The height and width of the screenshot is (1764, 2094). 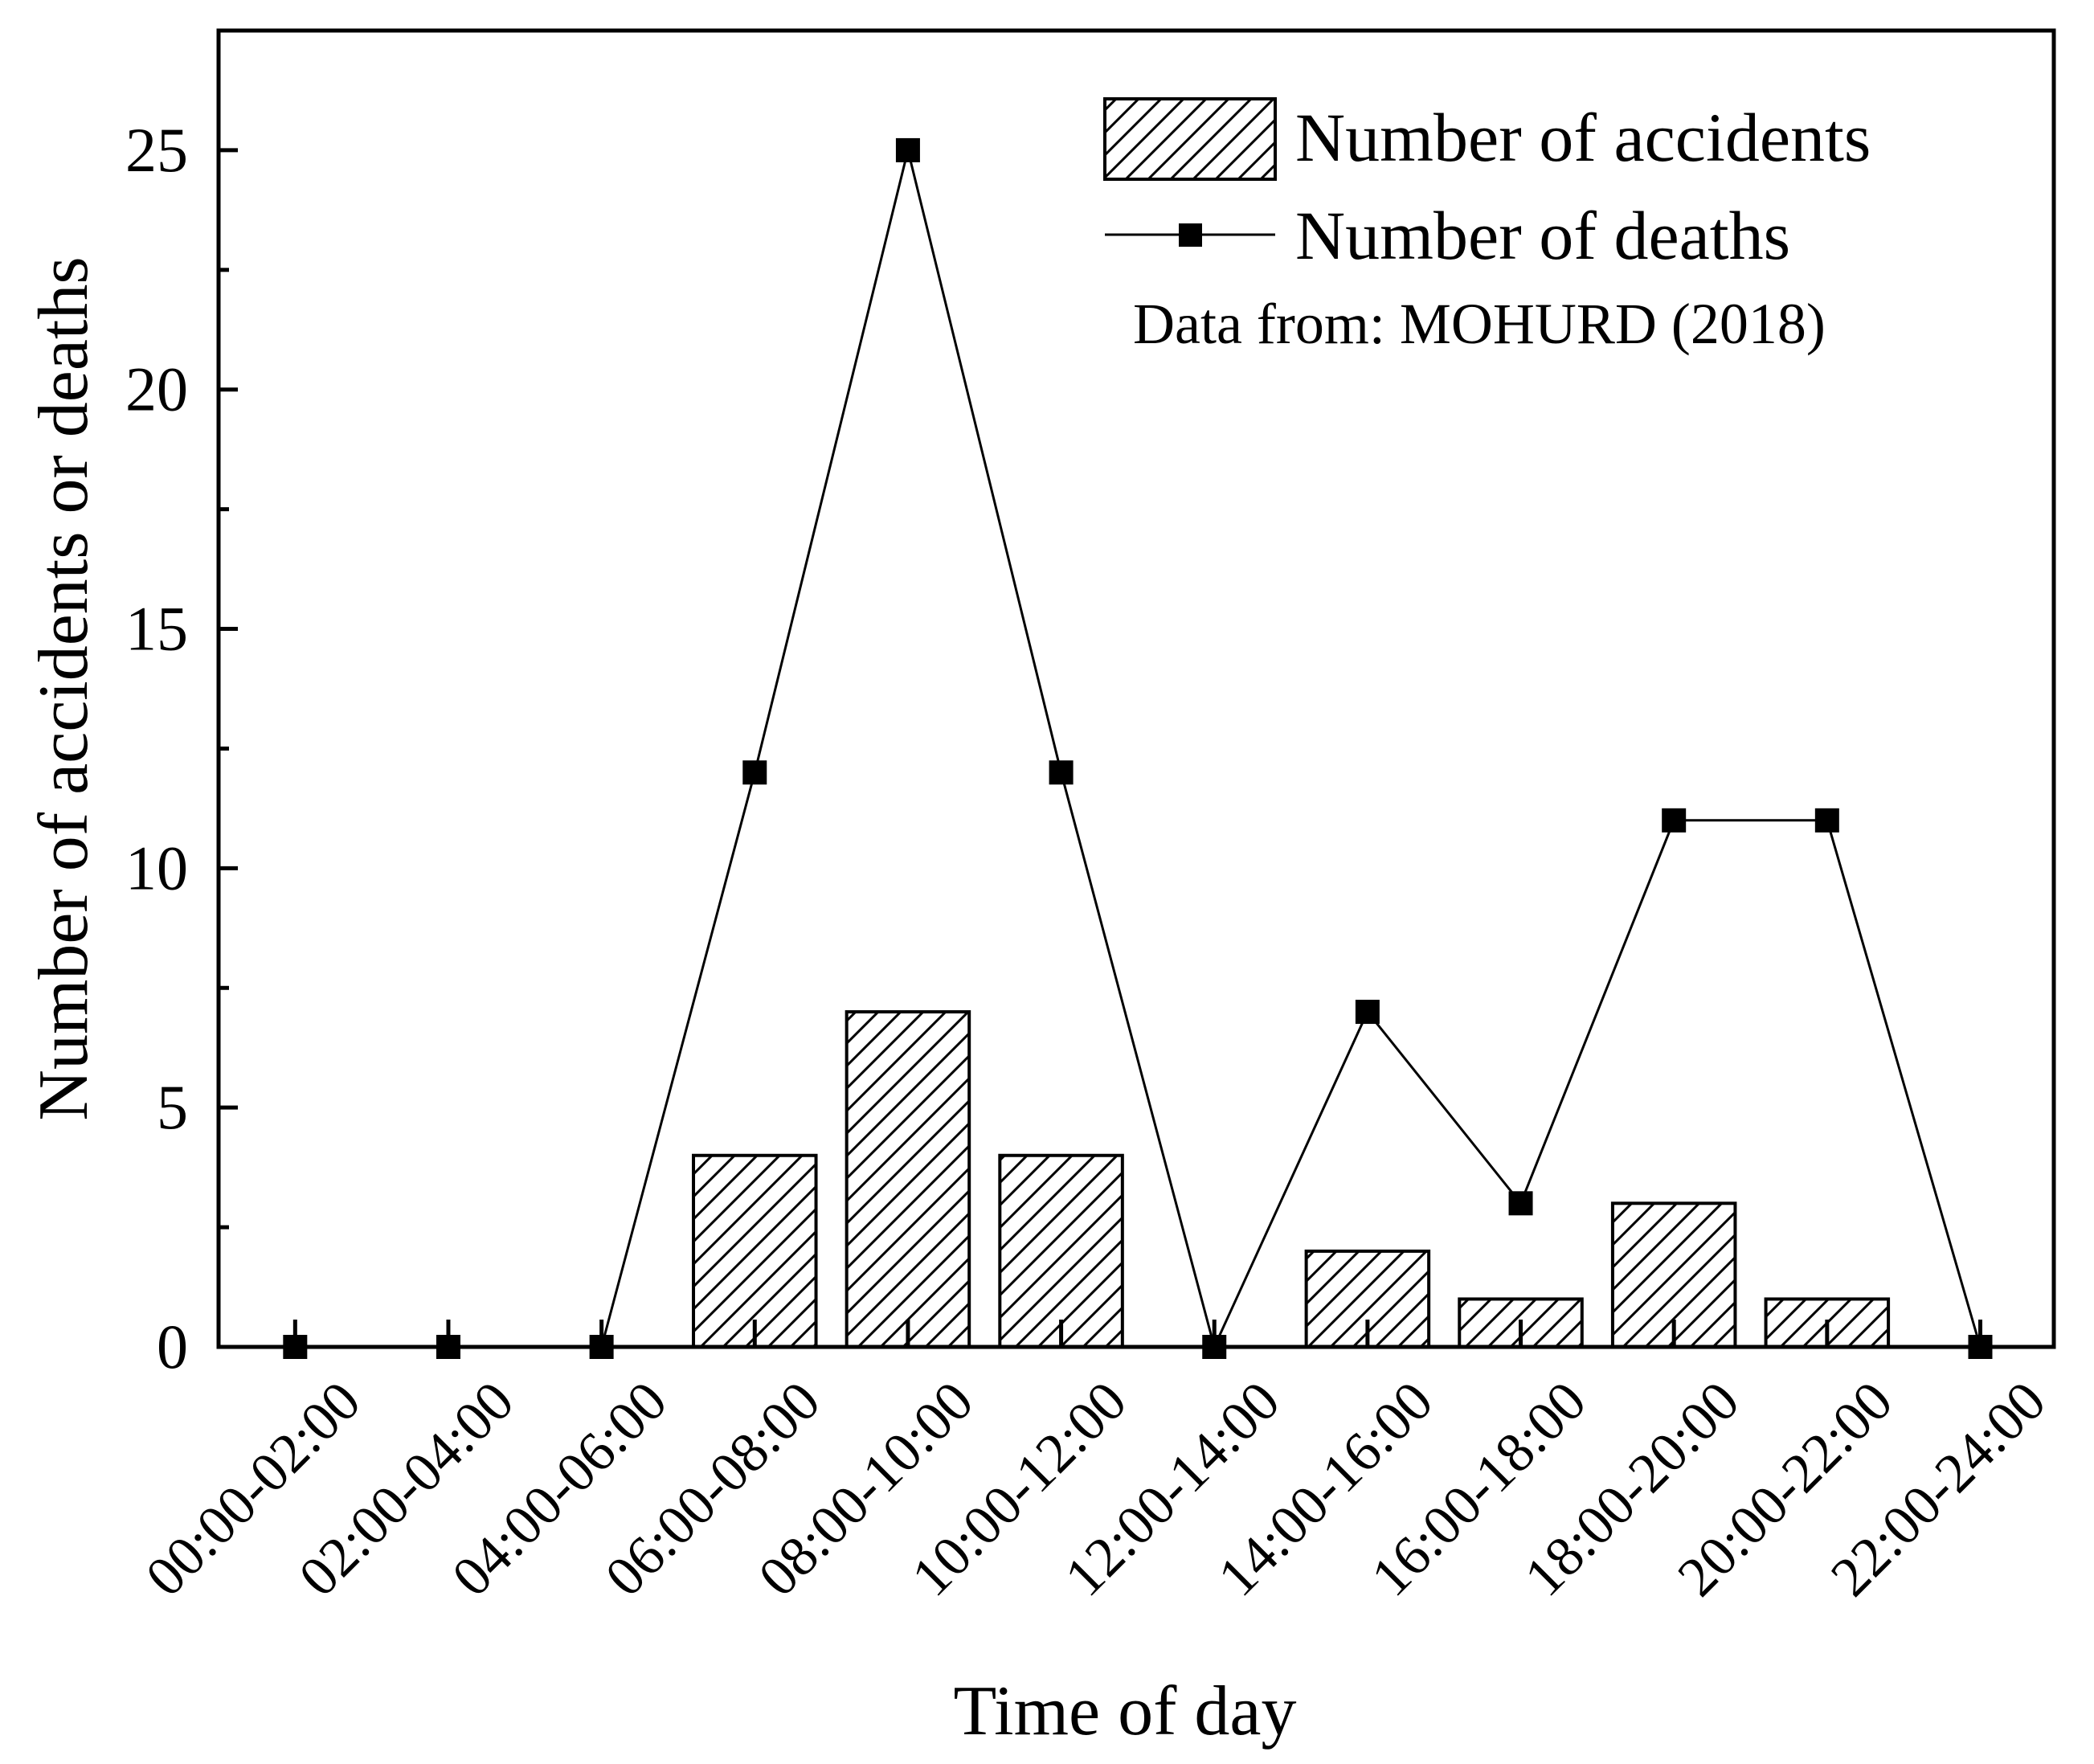 What do you see at coordinates (1479, 324) in the screenshot?
I see `data-source-annotation: Data from: MOHURD (2018)` at bounding box center [1479, 324].